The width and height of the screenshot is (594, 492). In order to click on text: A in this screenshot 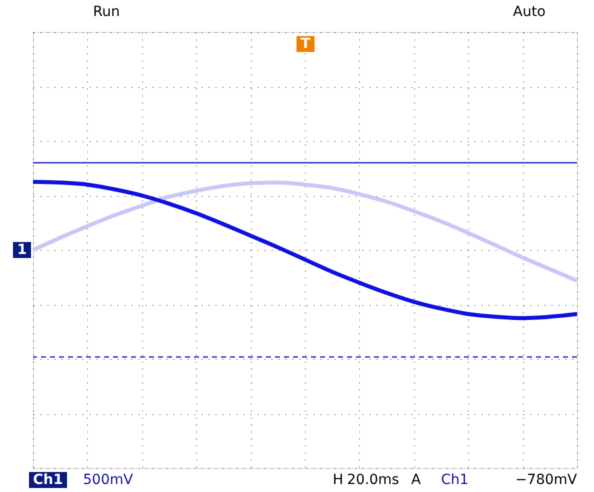, I will do `click(416, 480)`.